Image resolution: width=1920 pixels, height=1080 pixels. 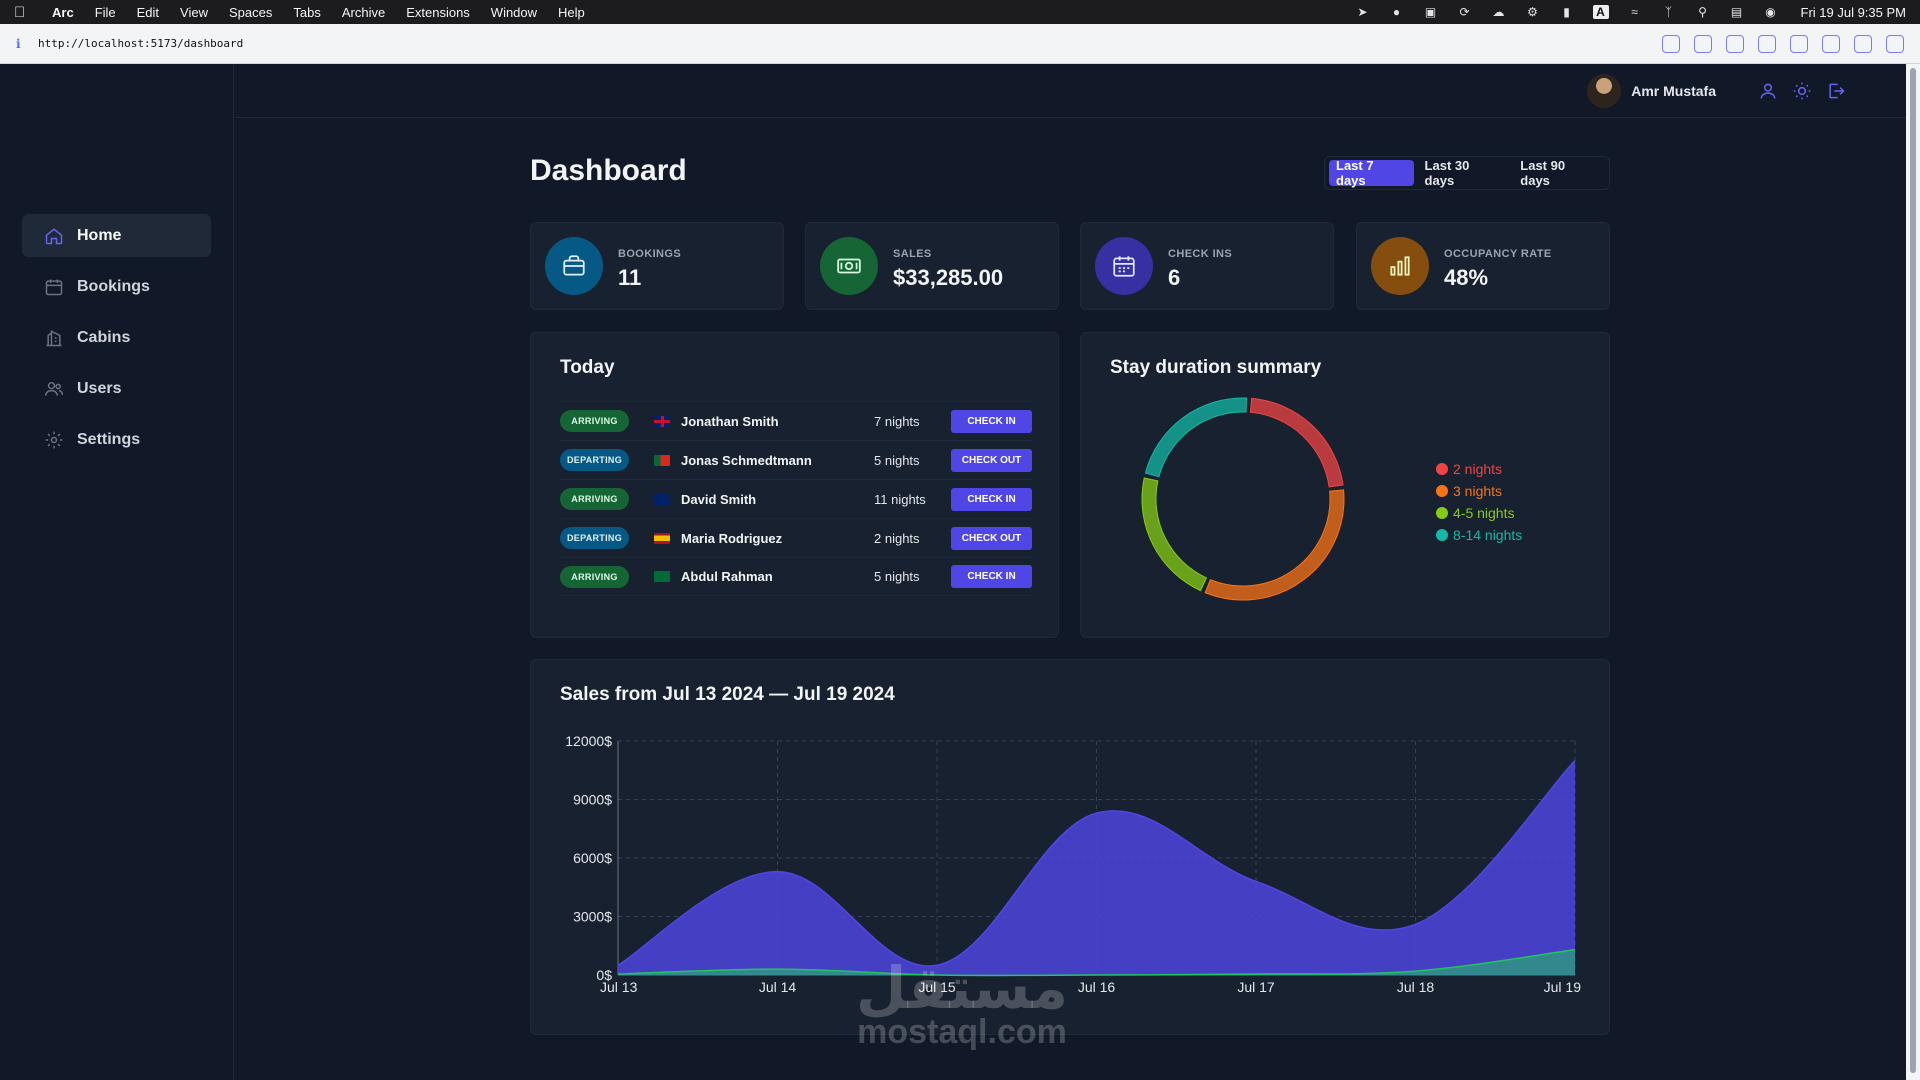 I want to click on copy-link-icon, so click(x=1671, y=43).